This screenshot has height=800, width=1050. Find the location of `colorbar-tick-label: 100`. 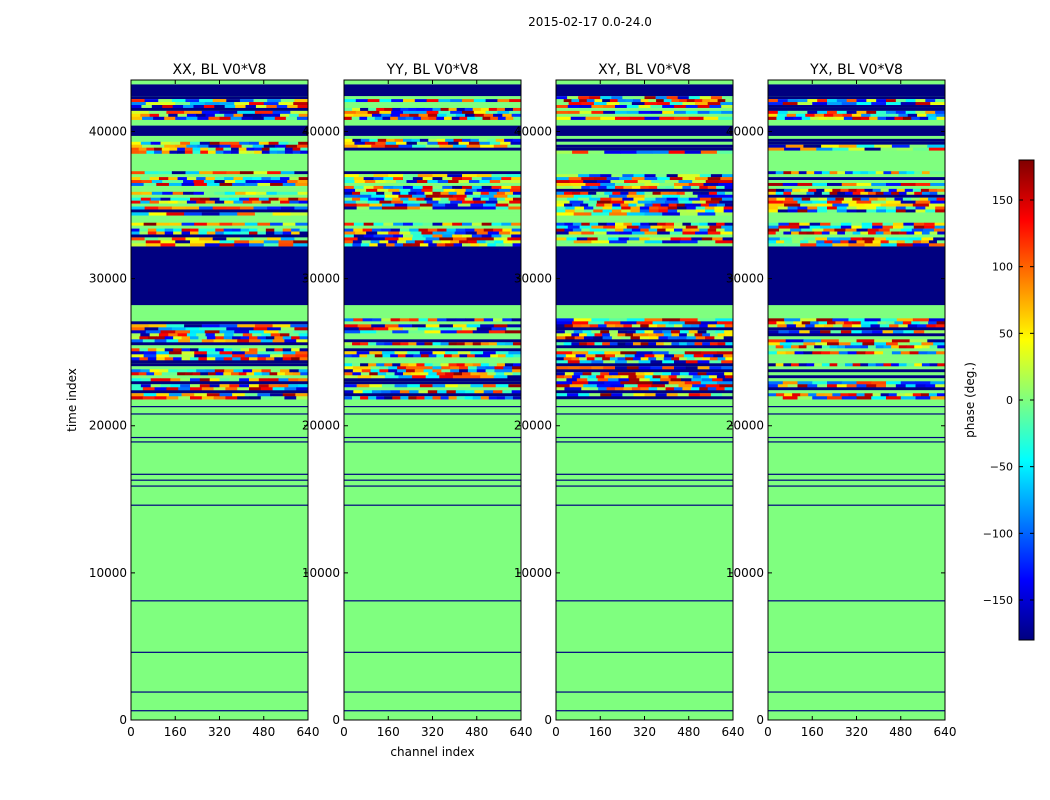

colorbar-tick-label: 100 is located at coordinates (1002, 267).